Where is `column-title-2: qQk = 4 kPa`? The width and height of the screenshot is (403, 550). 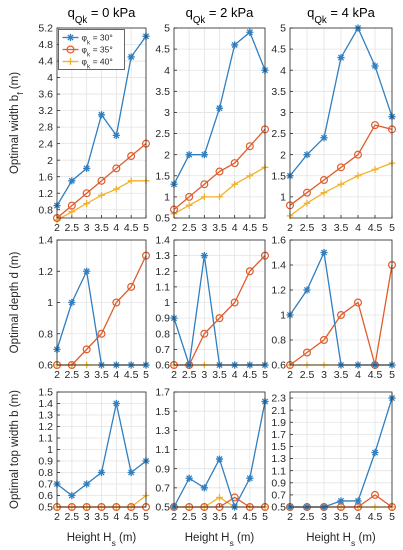
column-title-2: qQk = 4 kPa is located at coordinates (341, 15).